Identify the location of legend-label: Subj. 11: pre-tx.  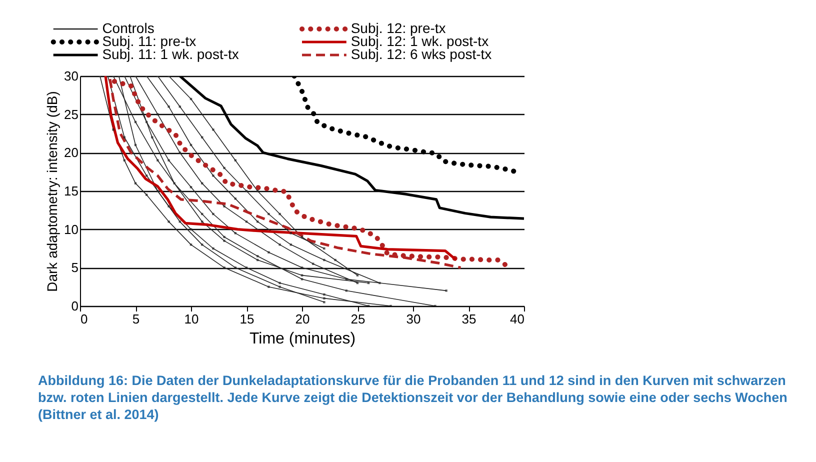
(149, 41).